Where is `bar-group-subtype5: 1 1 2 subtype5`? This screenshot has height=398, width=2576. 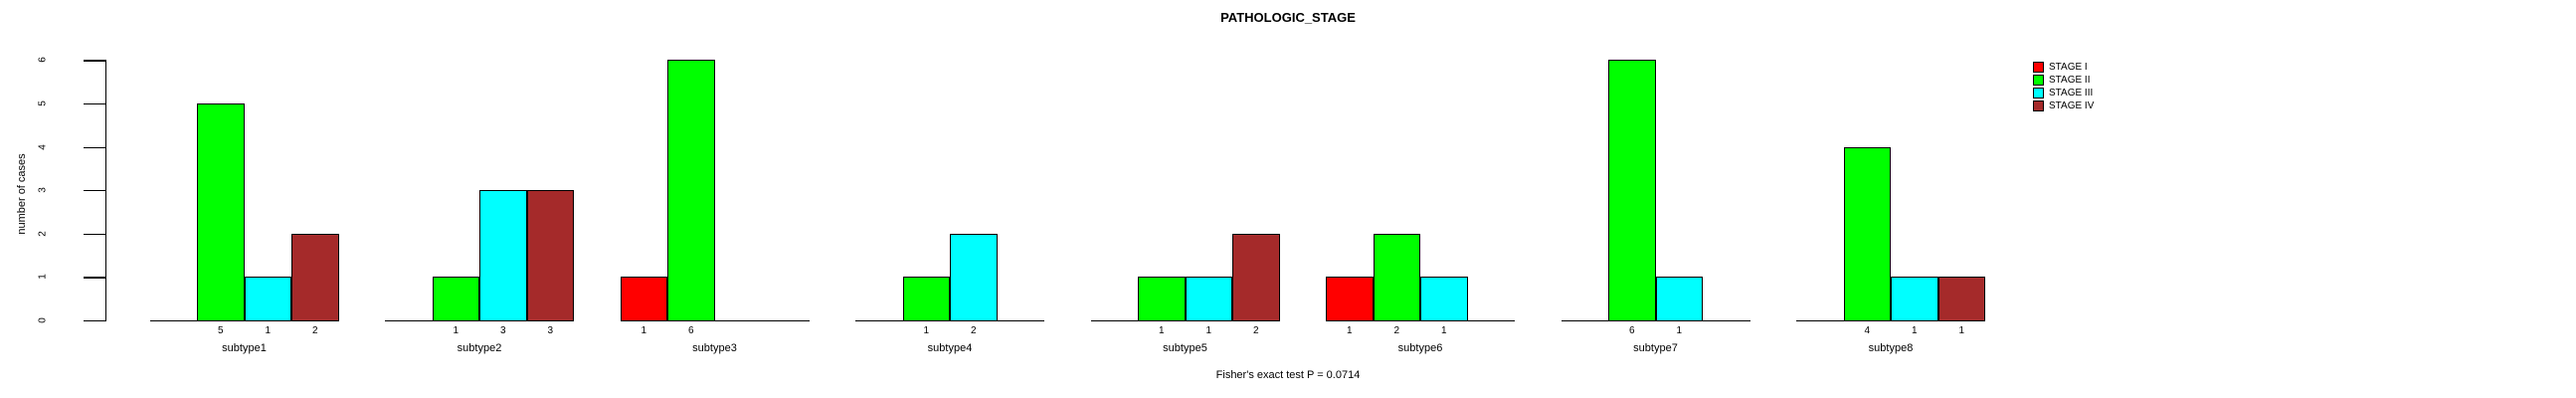
bar-group-subtype5: 1 1 2 subtype5 is located at coordinates (1185, 199).